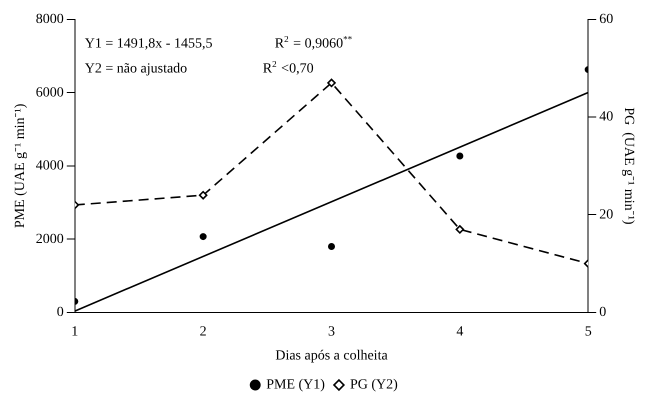 The image size is (653, 410). What do you see at coordinates (331, 356) in the screenshot?
I see `x-axis-title: Dias após a colheita` at bounding box center [331, 356].